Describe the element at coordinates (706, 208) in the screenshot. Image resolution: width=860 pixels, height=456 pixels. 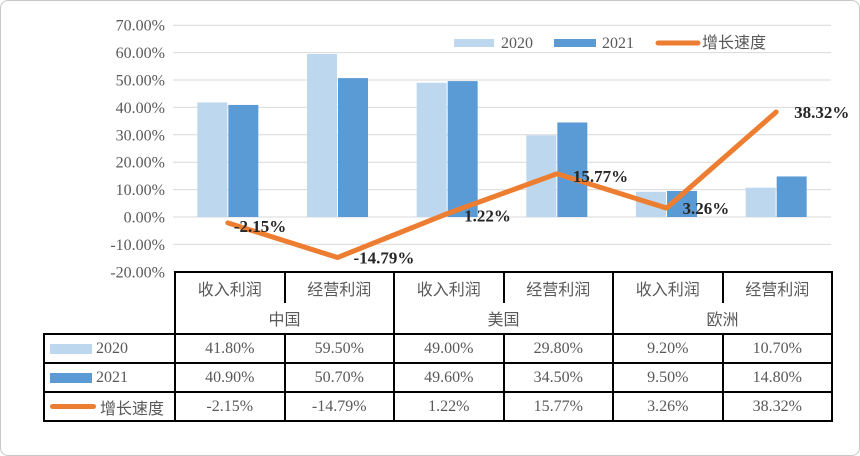
I see `line-data-label-4: 3.26%` at that location.